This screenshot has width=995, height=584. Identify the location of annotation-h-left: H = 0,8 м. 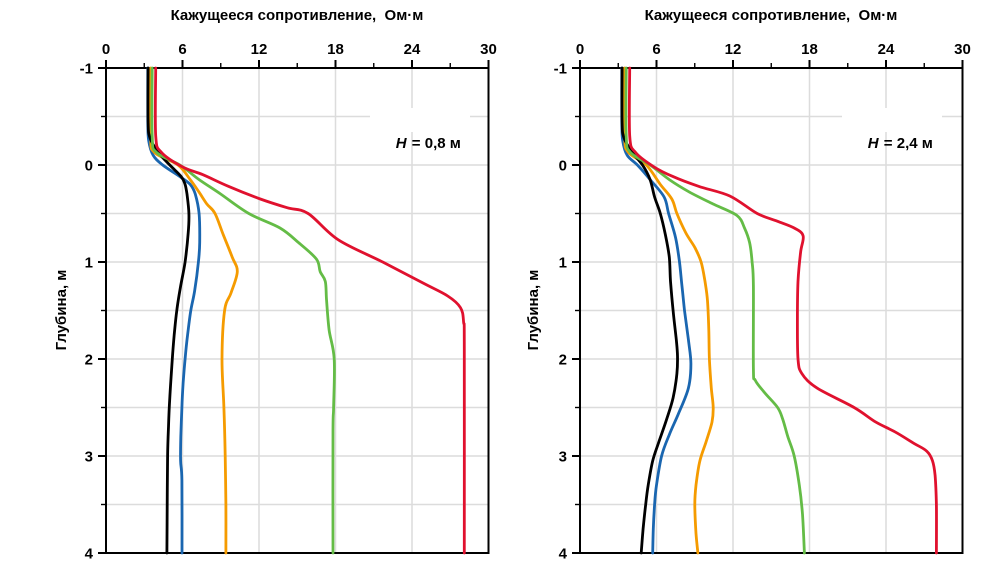
(420, 130).